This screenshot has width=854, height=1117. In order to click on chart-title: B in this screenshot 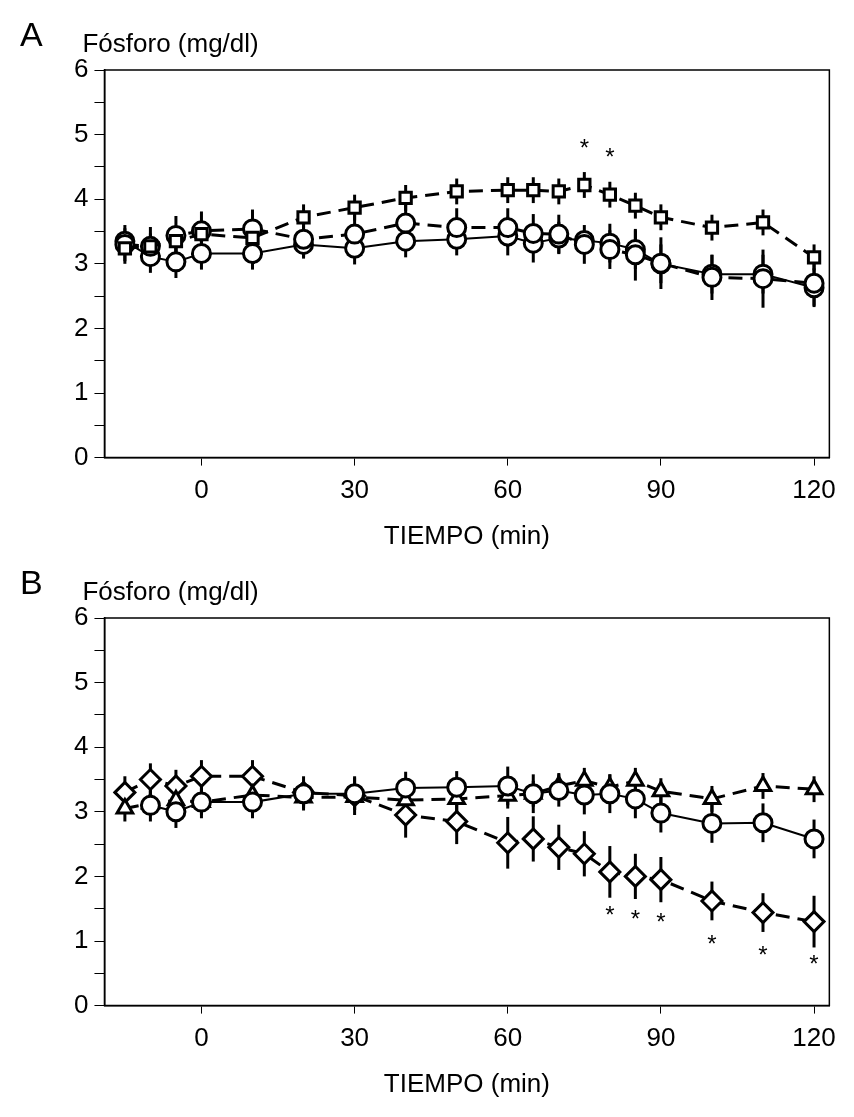, I will do `click(31, 582)`.